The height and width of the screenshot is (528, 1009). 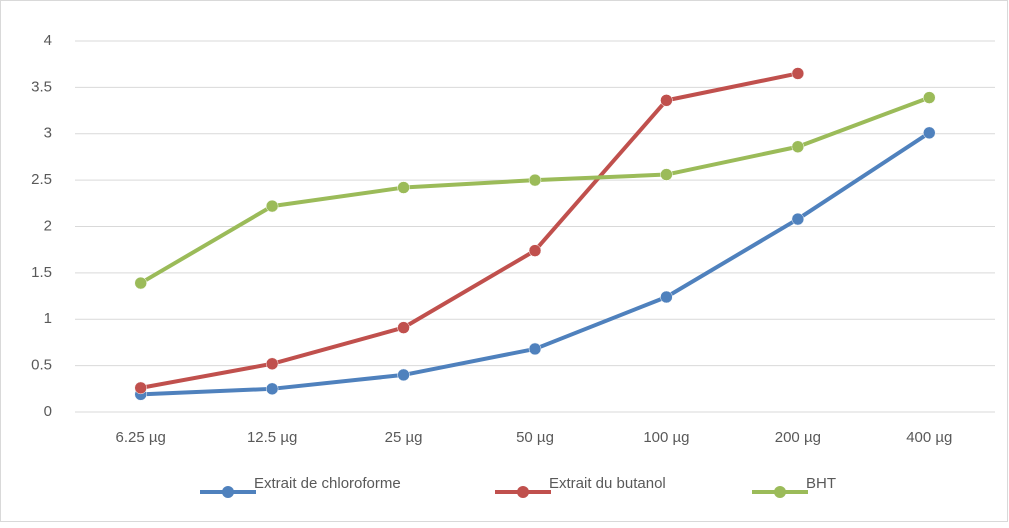 What do you see at coordinates (41, 86) in the screenshot?
I see `y-tick-label: 3.5` at bounding box center [41, 86].